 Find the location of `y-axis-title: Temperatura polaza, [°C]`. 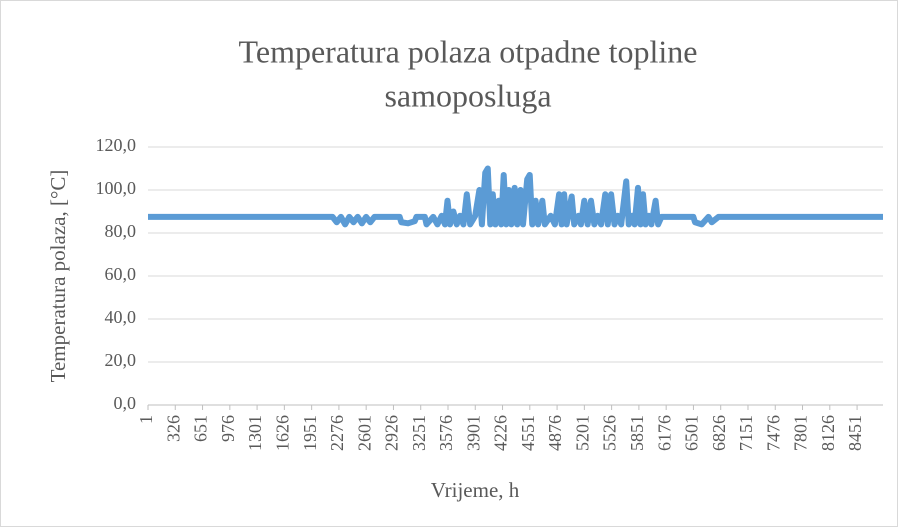

y-axis-title: Temperatura polaza, [°C] is located at coordinates (58, 276).